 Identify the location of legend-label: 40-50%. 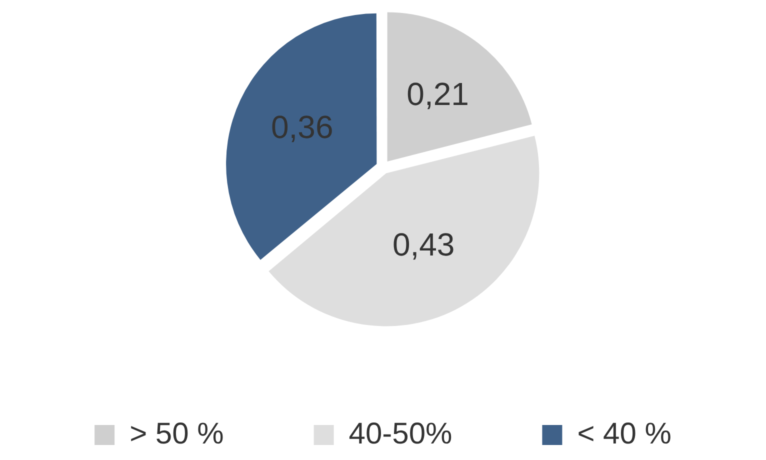
(400, 433).